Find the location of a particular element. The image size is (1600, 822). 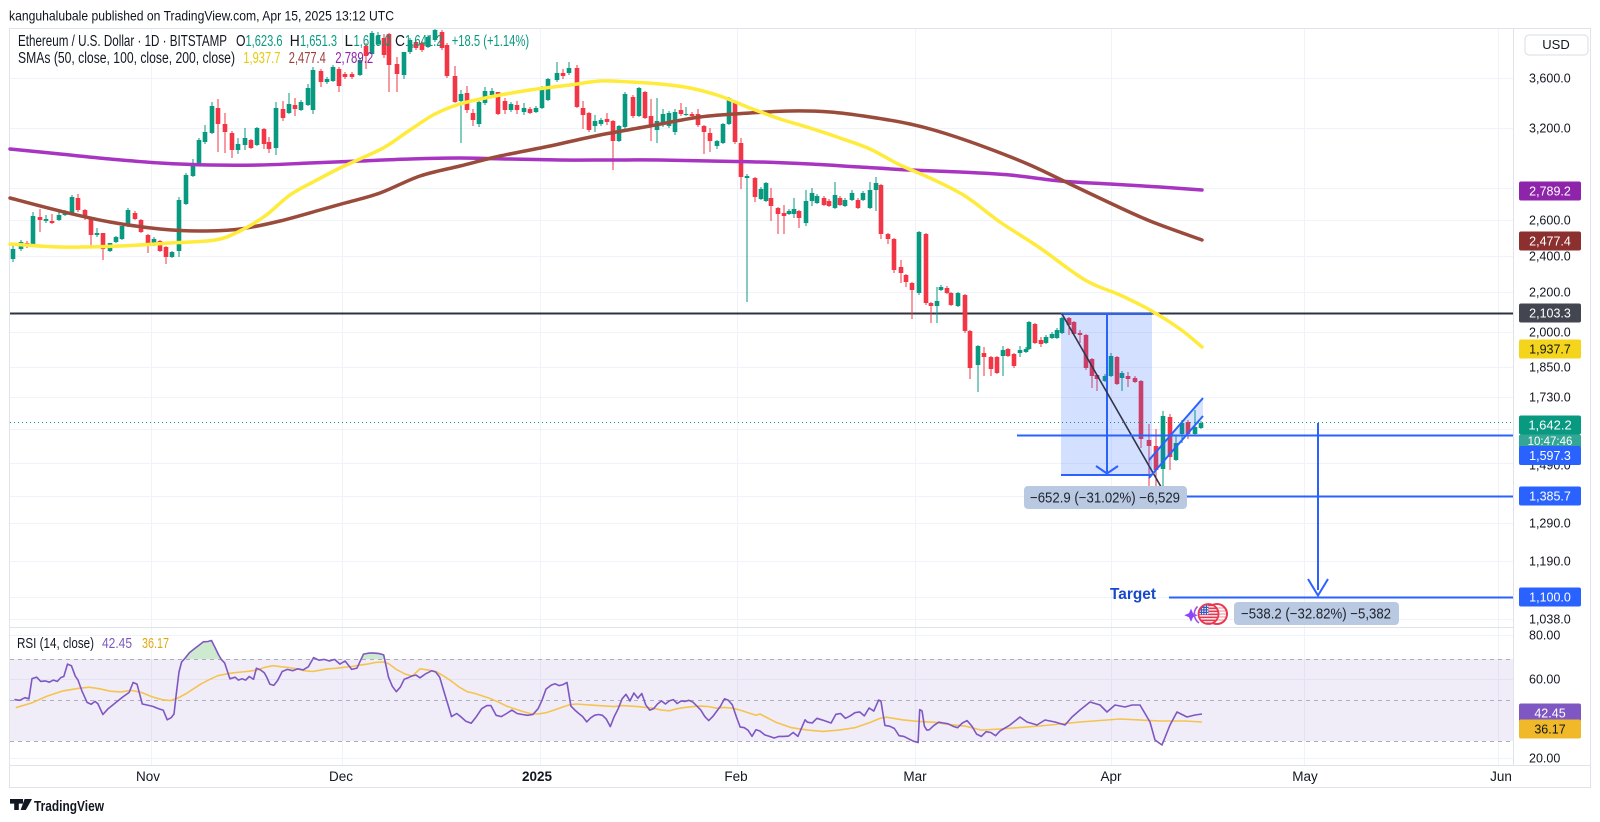

svg-text: TradingView is located at coordinates (69, 806).